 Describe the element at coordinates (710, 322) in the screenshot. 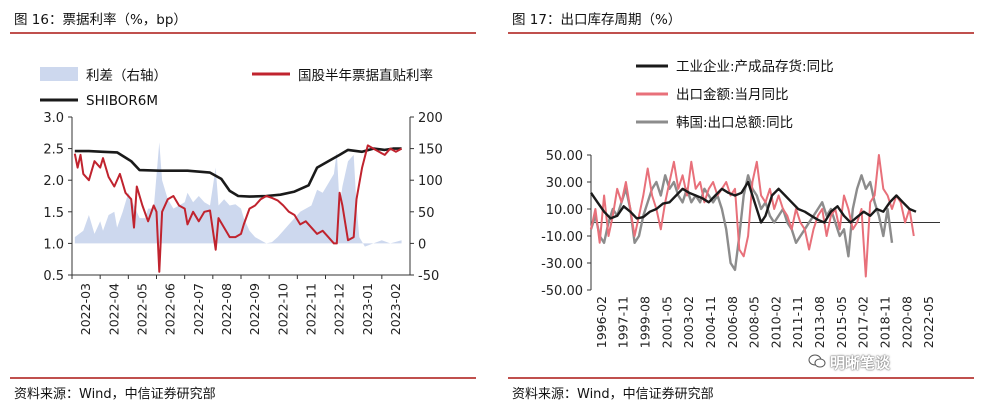

I see `x-tick-label: 2004-11` at that location.